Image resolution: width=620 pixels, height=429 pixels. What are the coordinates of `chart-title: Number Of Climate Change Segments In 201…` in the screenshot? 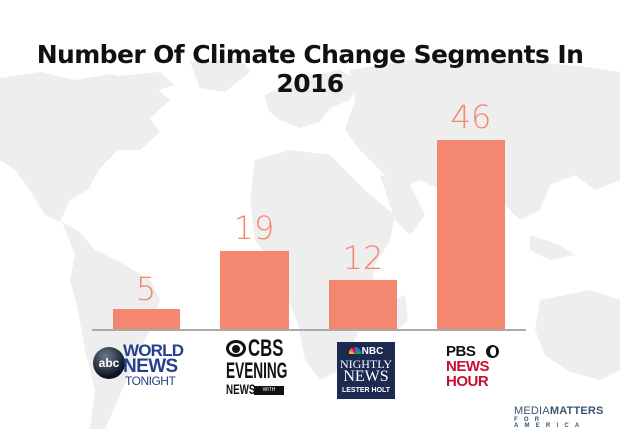 It's located at (310, 69).